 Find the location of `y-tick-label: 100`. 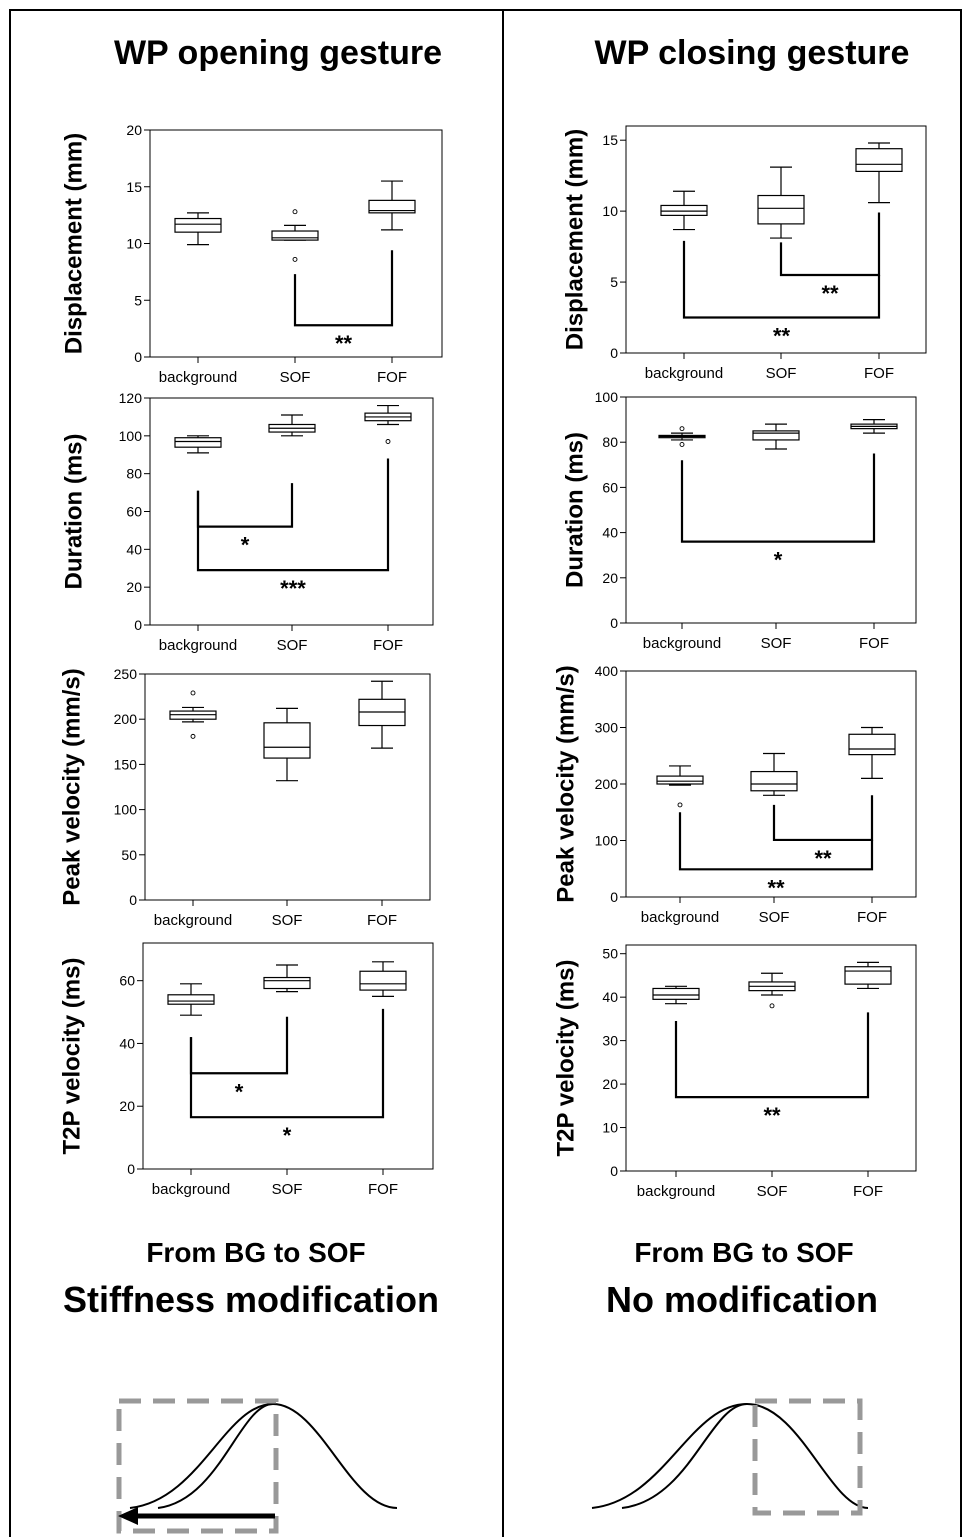

y-tick-label: 100 is located at coordinates (607, 841).